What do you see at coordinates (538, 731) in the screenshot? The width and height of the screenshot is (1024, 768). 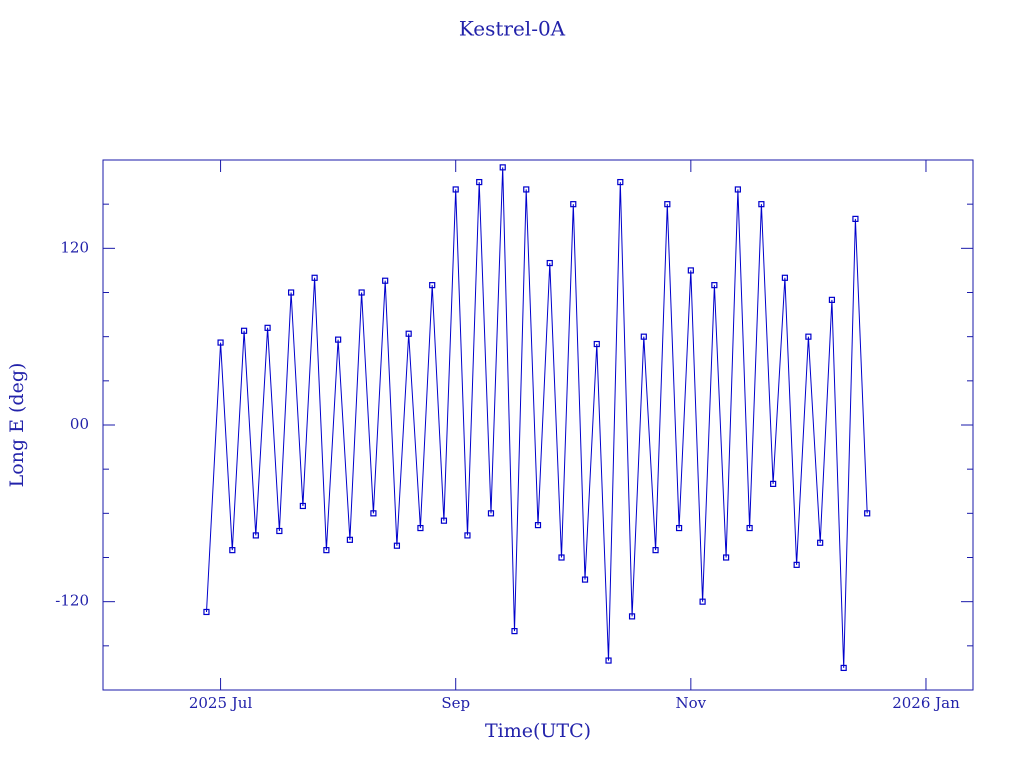 I see `x-axis-label: Time(UTC)` at bounding box center [538, 731].